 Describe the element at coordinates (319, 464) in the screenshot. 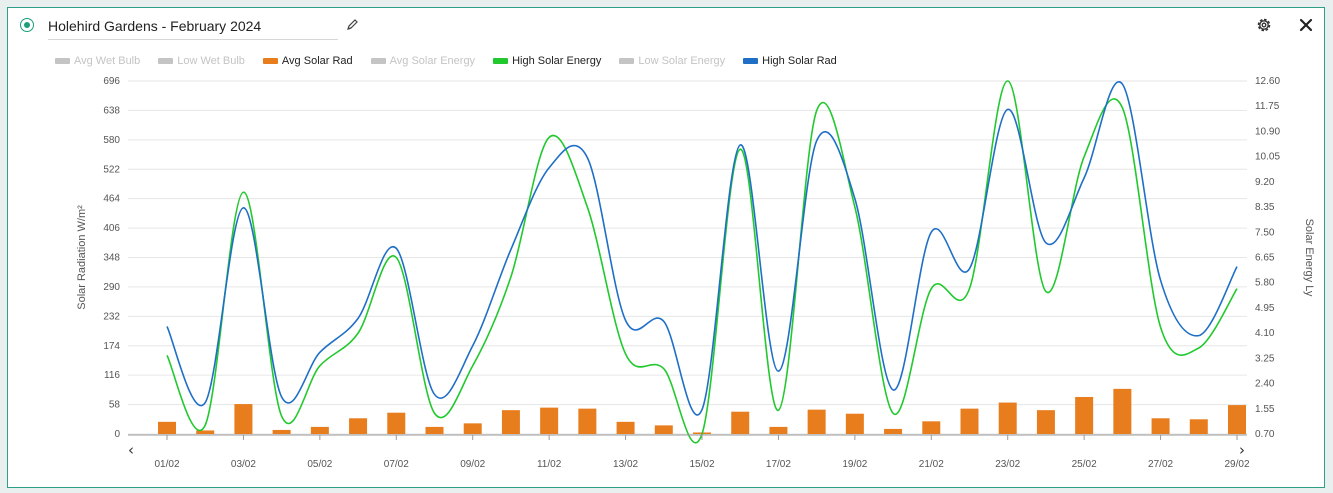

I see `x-tick-label: 05/02` at that location.